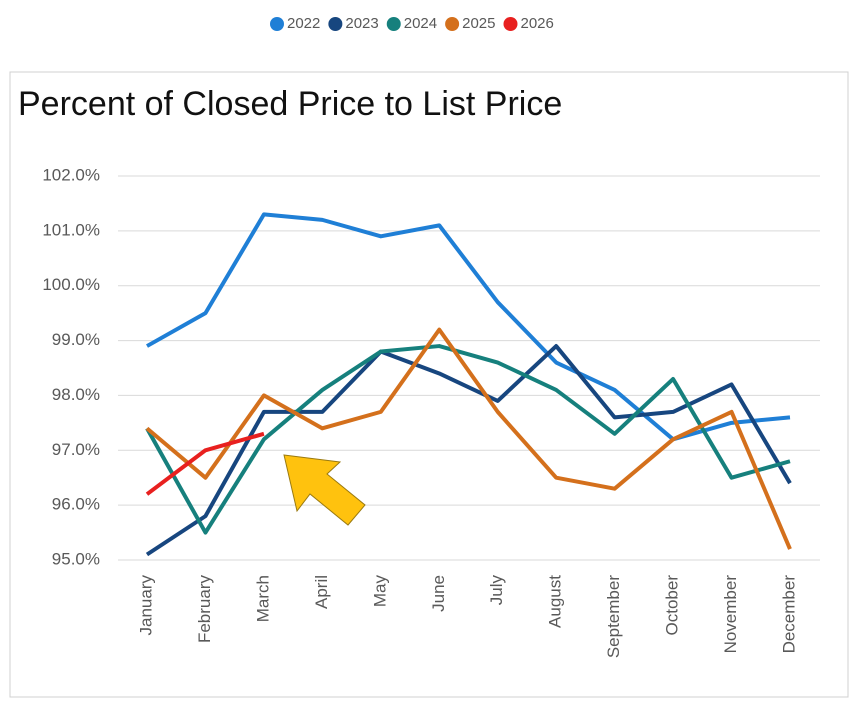 This screenshot has width=859, height=705. I want to click on x-tick-label: March, so click(262, 598).